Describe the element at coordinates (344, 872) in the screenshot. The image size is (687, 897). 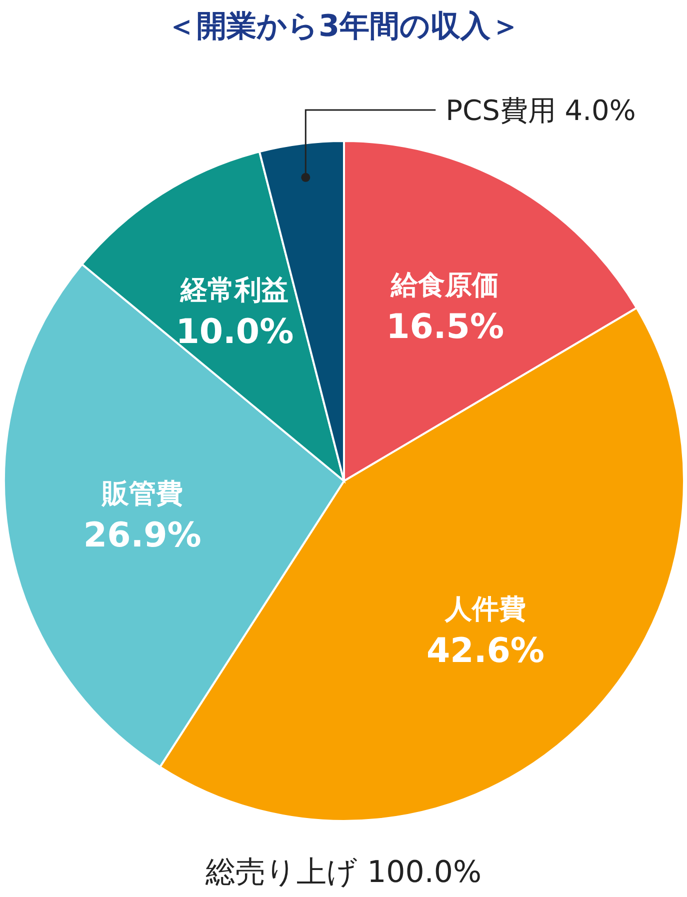
I see `annotation: 総売り上げ 100.0%` at that location.